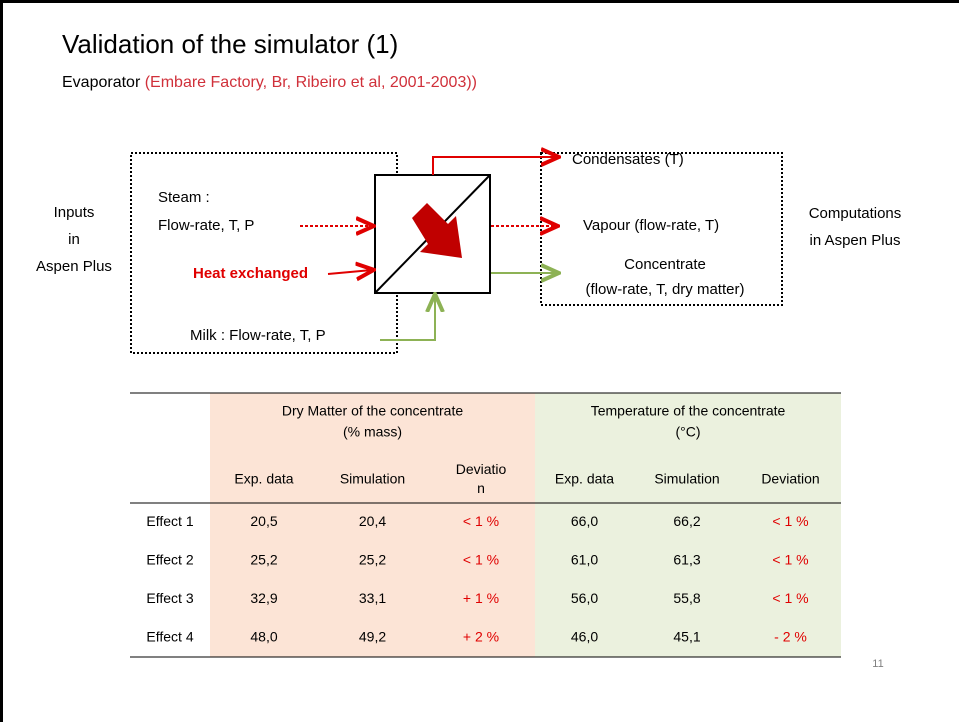  Describe the element at coordinates (665, 264) in the screenshot. I see `concentrate-label: Concentrate` at that location.